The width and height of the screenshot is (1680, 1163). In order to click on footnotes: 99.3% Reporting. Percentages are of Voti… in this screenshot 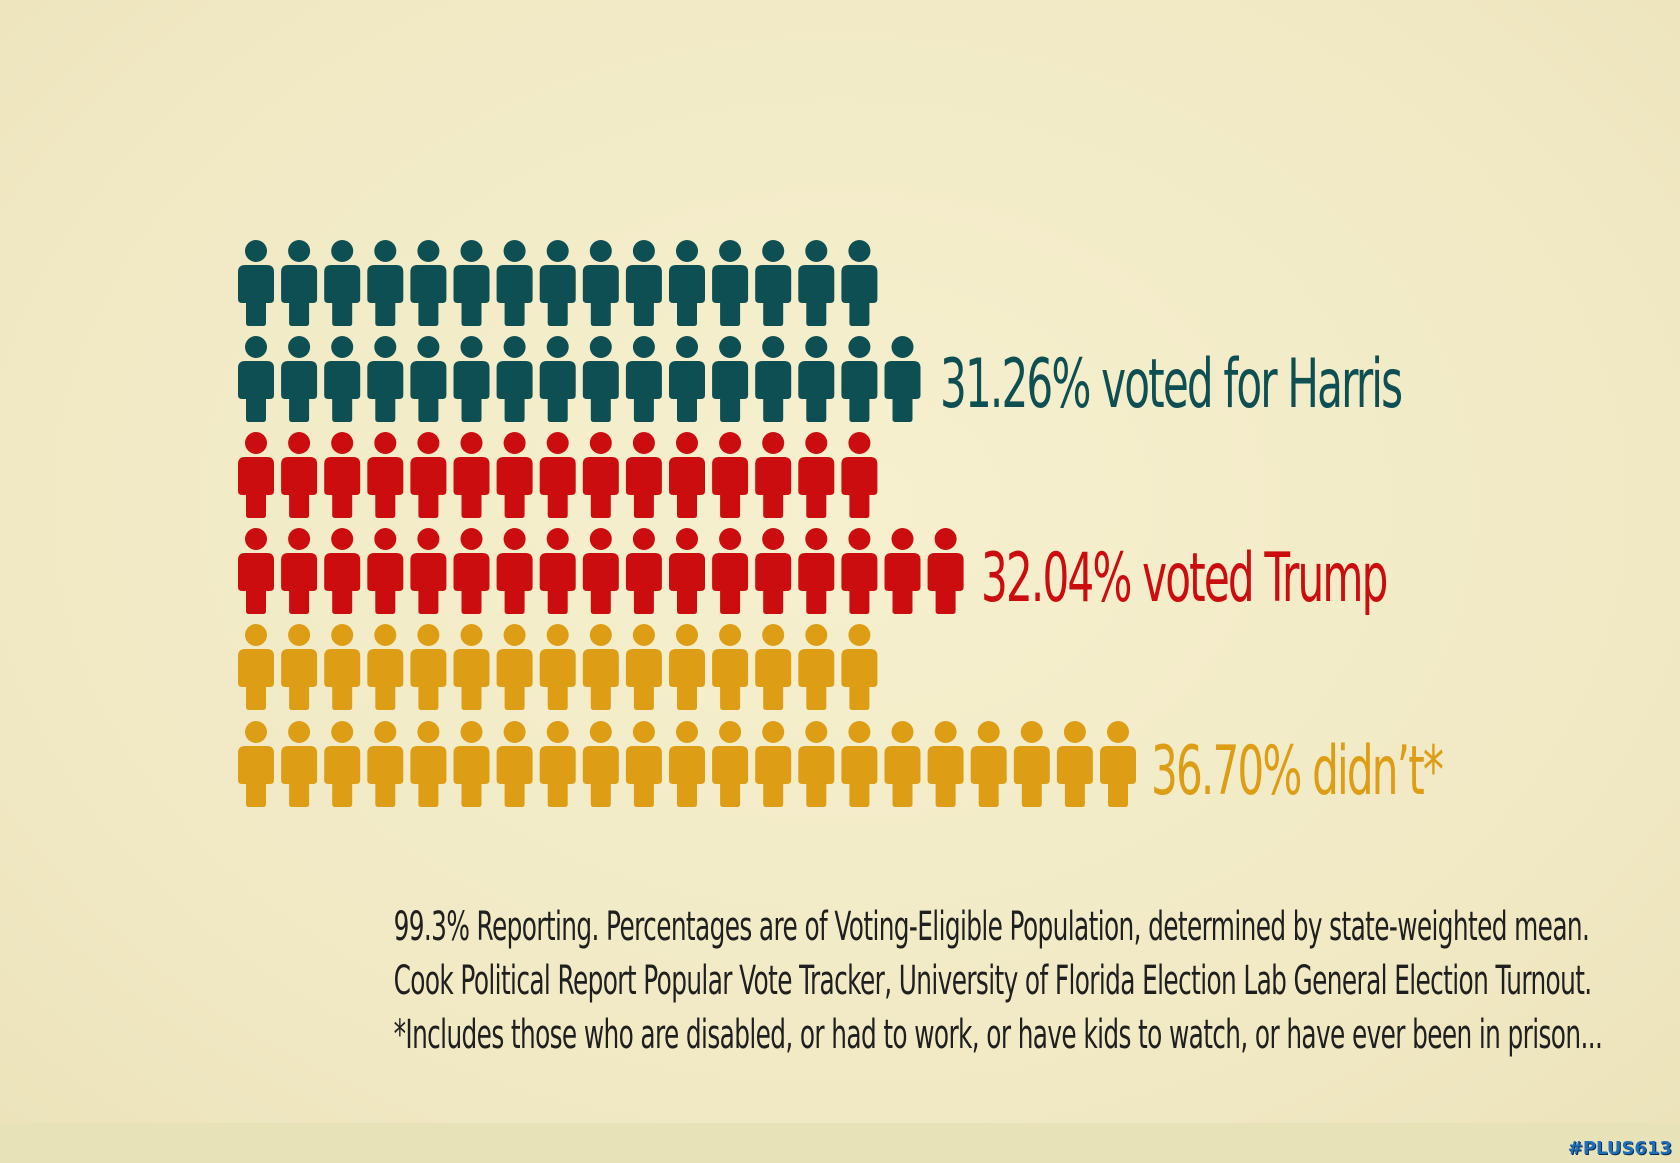, I will do `click(861, 981)`.